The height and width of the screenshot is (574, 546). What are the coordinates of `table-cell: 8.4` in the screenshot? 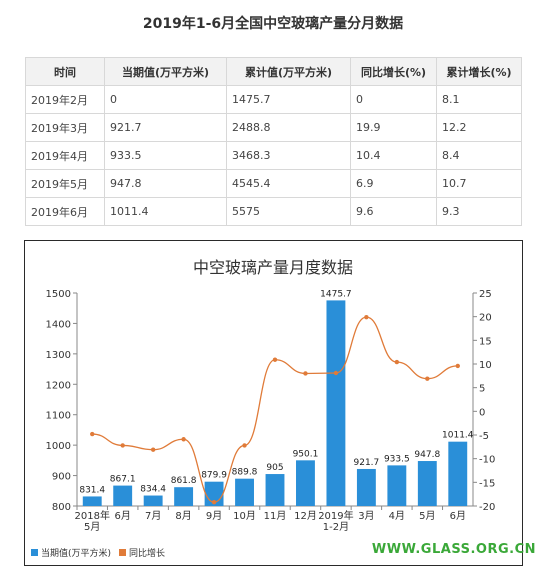 It's located at (479, 155).